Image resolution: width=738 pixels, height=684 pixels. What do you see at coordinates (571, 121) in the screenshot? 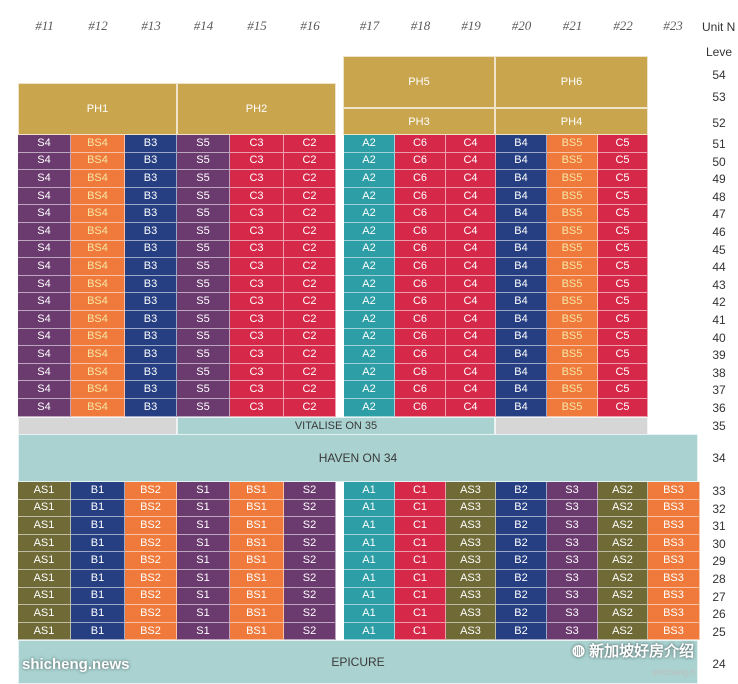
I see `penthouse-ph4: PH4` at bounding box center [571, 121].